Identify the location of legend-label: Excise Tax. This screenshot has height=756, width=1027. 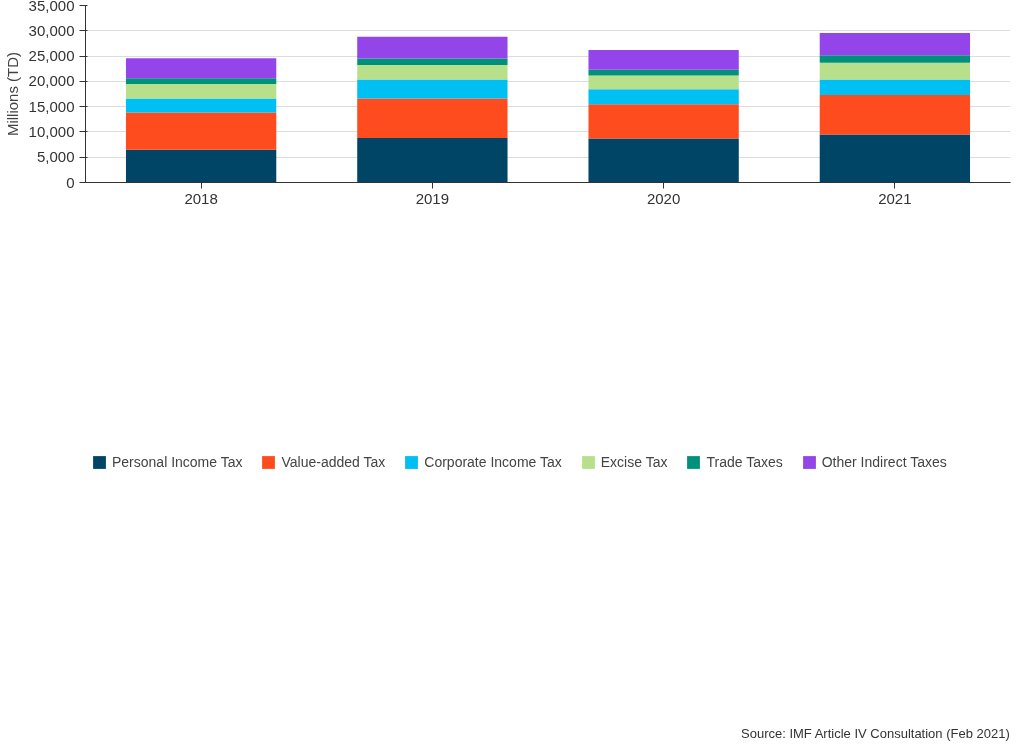
(634, 461).